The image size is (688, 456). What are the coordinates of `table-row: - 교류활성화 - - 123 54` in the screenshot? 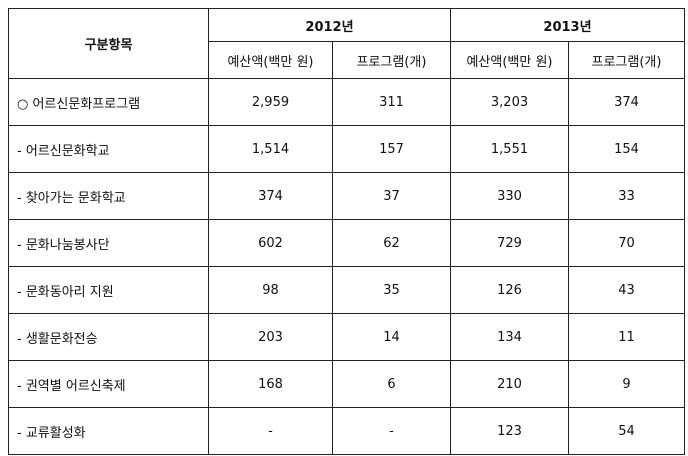 It's located at (346, 431).